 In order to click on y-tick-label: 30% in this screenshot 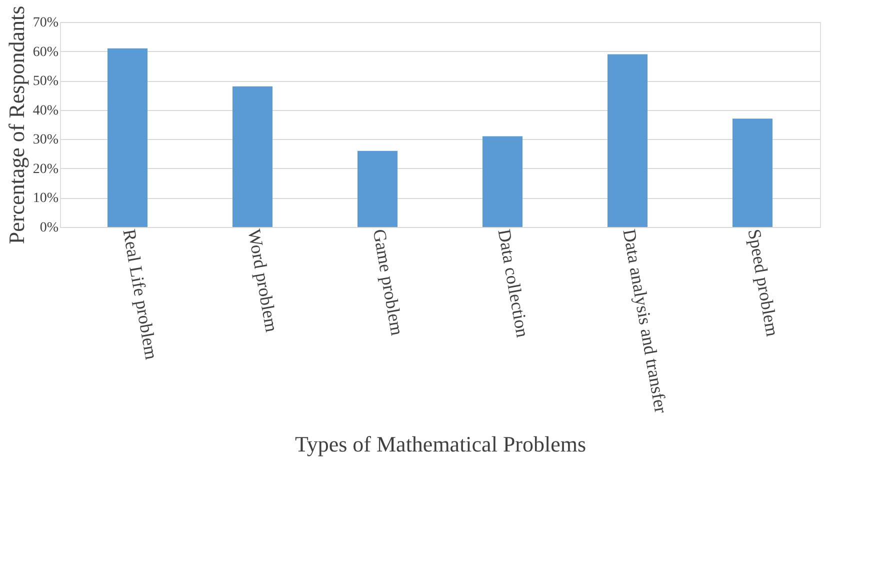, I will do `click(45, 140)`.